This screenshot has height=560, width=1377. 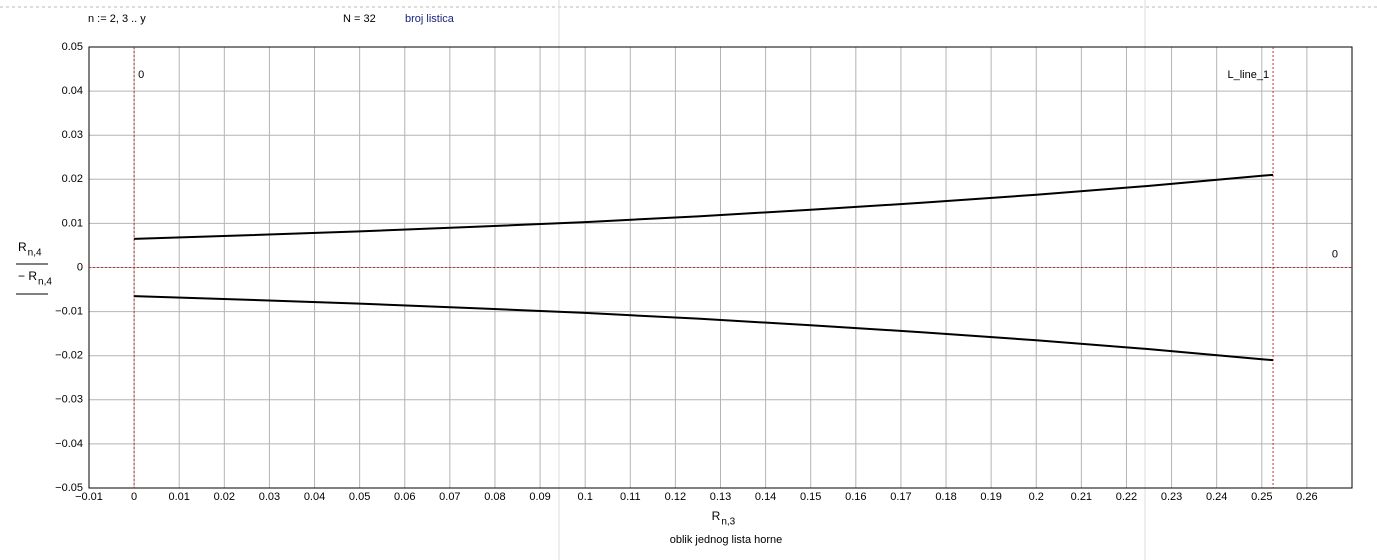 I want to click on count: N = 32, so click(x=359, y=19).